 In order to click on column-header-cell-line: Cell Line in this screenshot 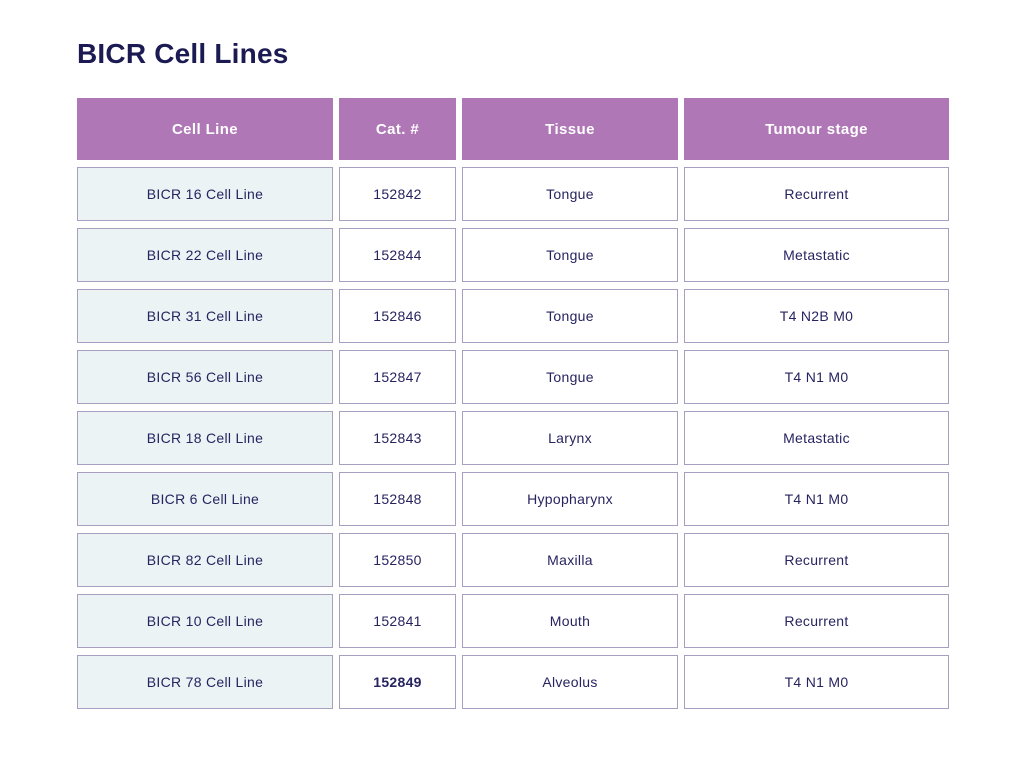, I will do `click(205, 129)`.